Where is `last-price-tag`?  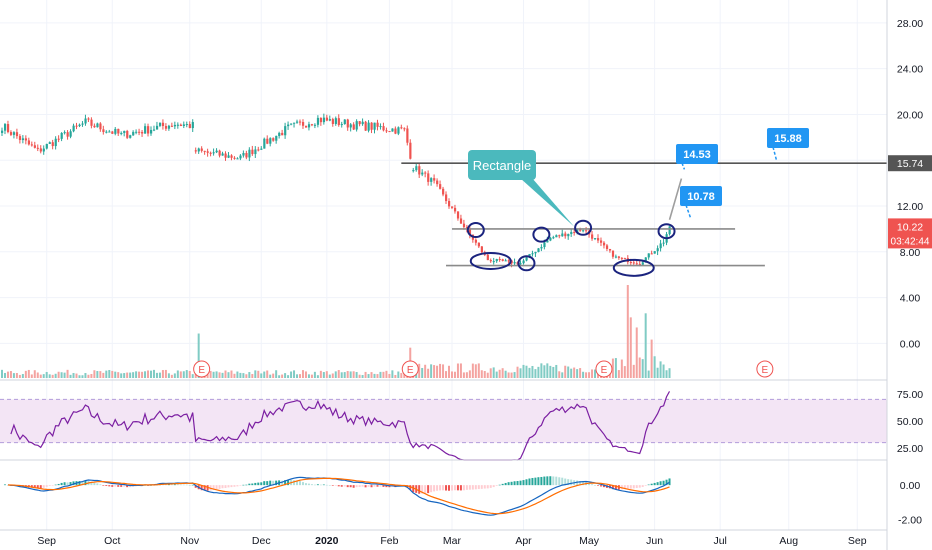
last-price-tag is located at coordinates (910, 233).